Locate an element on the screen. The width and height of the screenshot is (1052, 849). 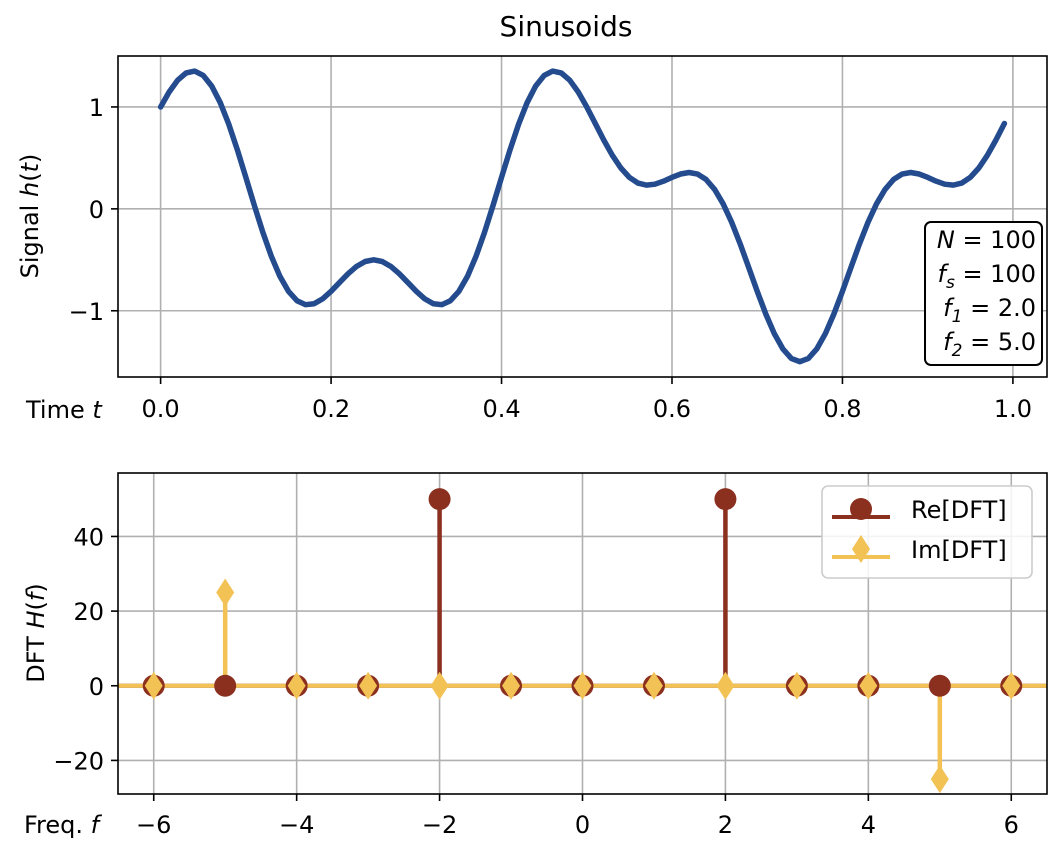
dft-x-axis-label: Freq. f is located at coordinates (63, 825).